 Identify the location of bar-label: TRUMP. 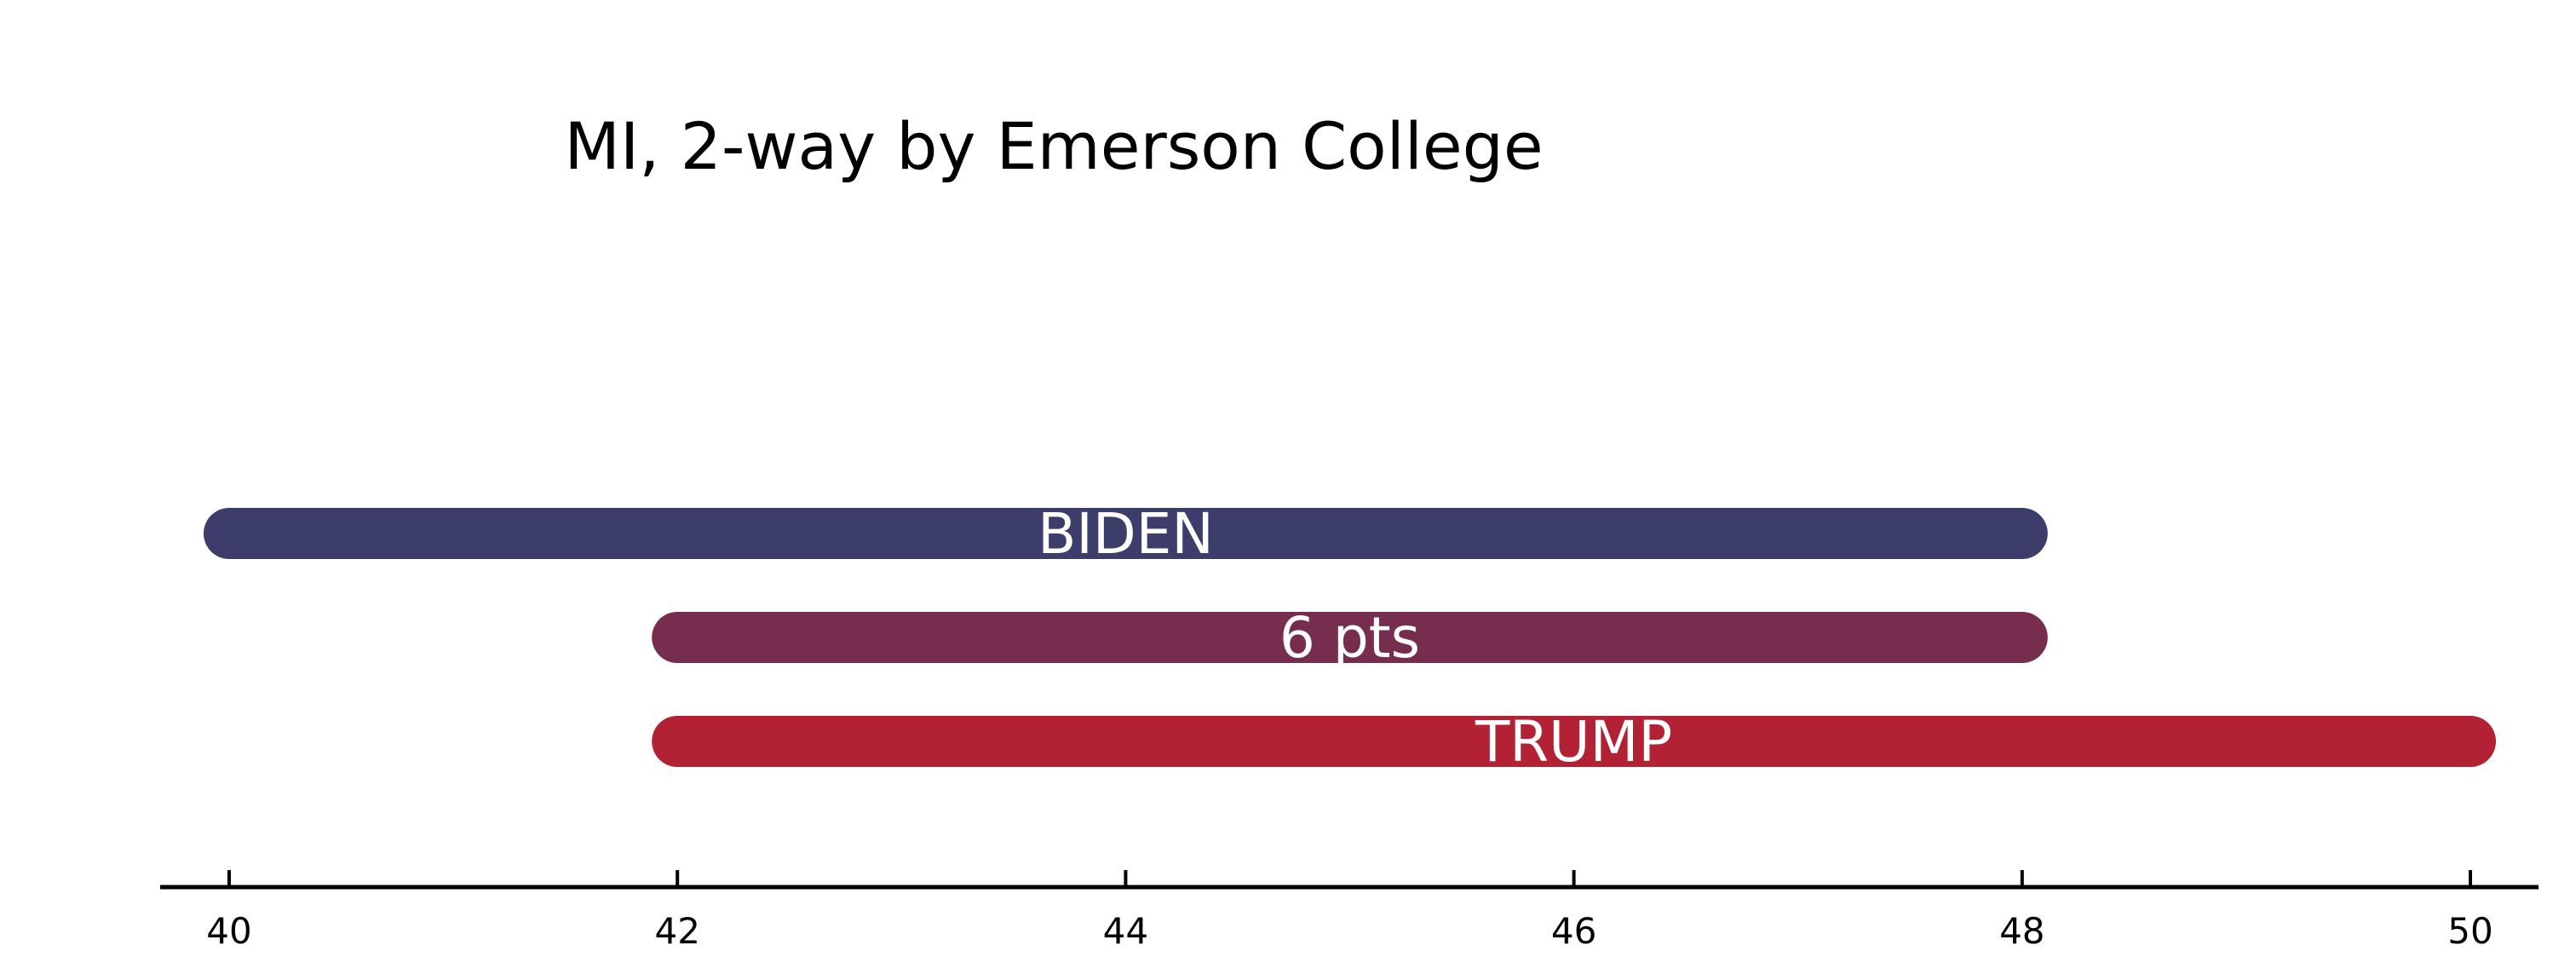
(1574, 742).